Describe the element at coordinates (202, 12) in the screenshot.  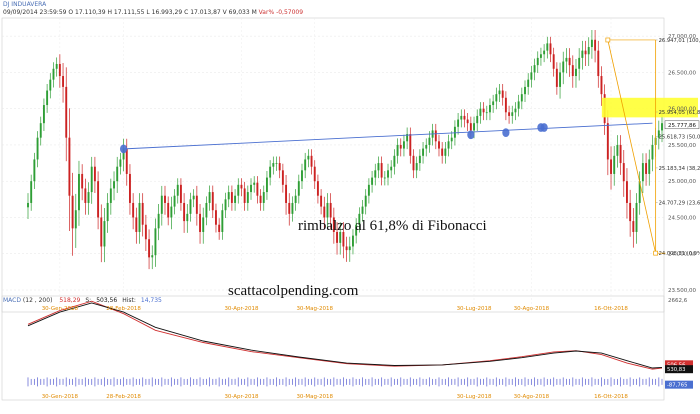
I see `close-value: C 17.013,87` at that location.